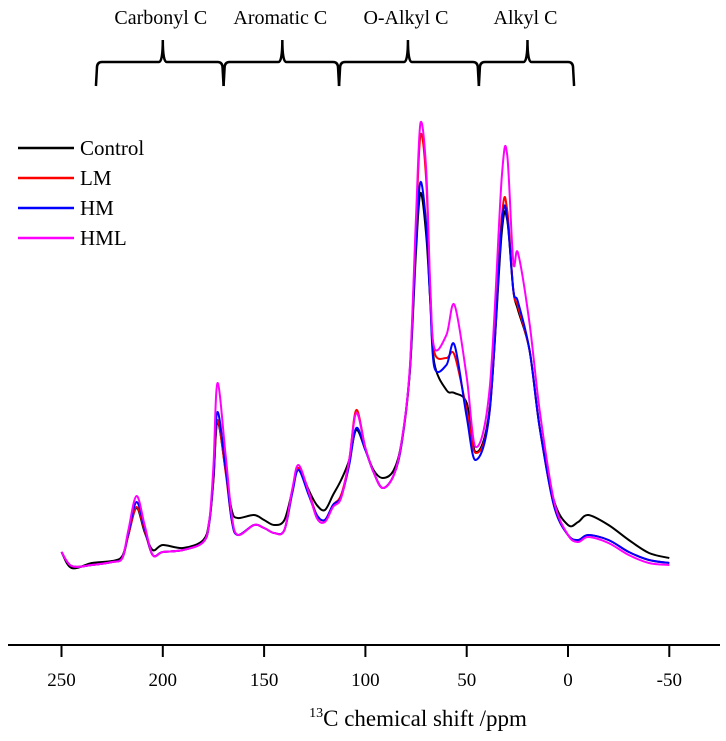 This screenshot has height=741, width=726. I want to click on x-tick-label: 200, so click(163, 680).